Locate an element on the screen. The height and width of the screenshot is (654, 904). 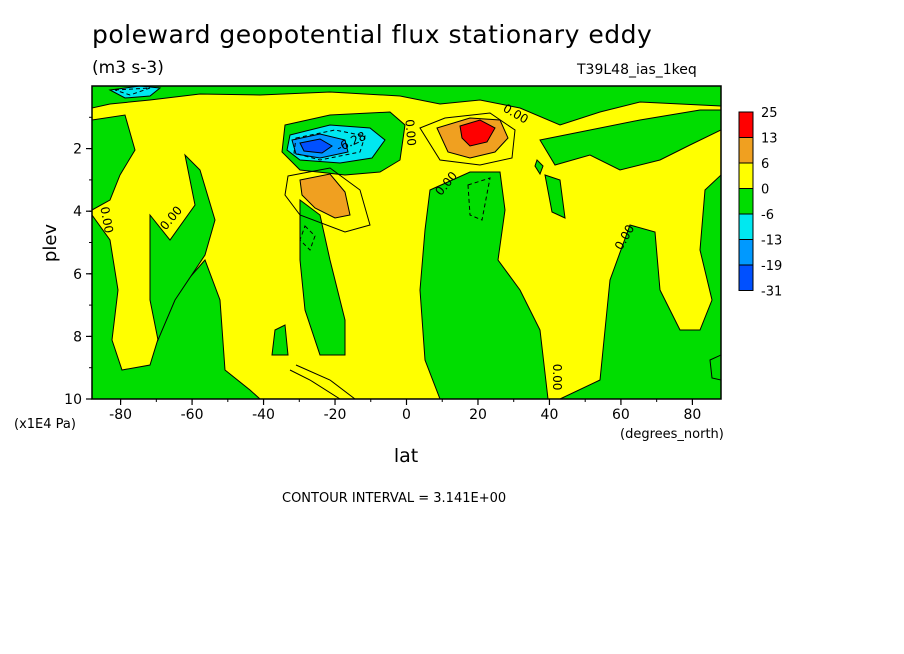
region-negative-far-right is located at coordinates (640, 286).